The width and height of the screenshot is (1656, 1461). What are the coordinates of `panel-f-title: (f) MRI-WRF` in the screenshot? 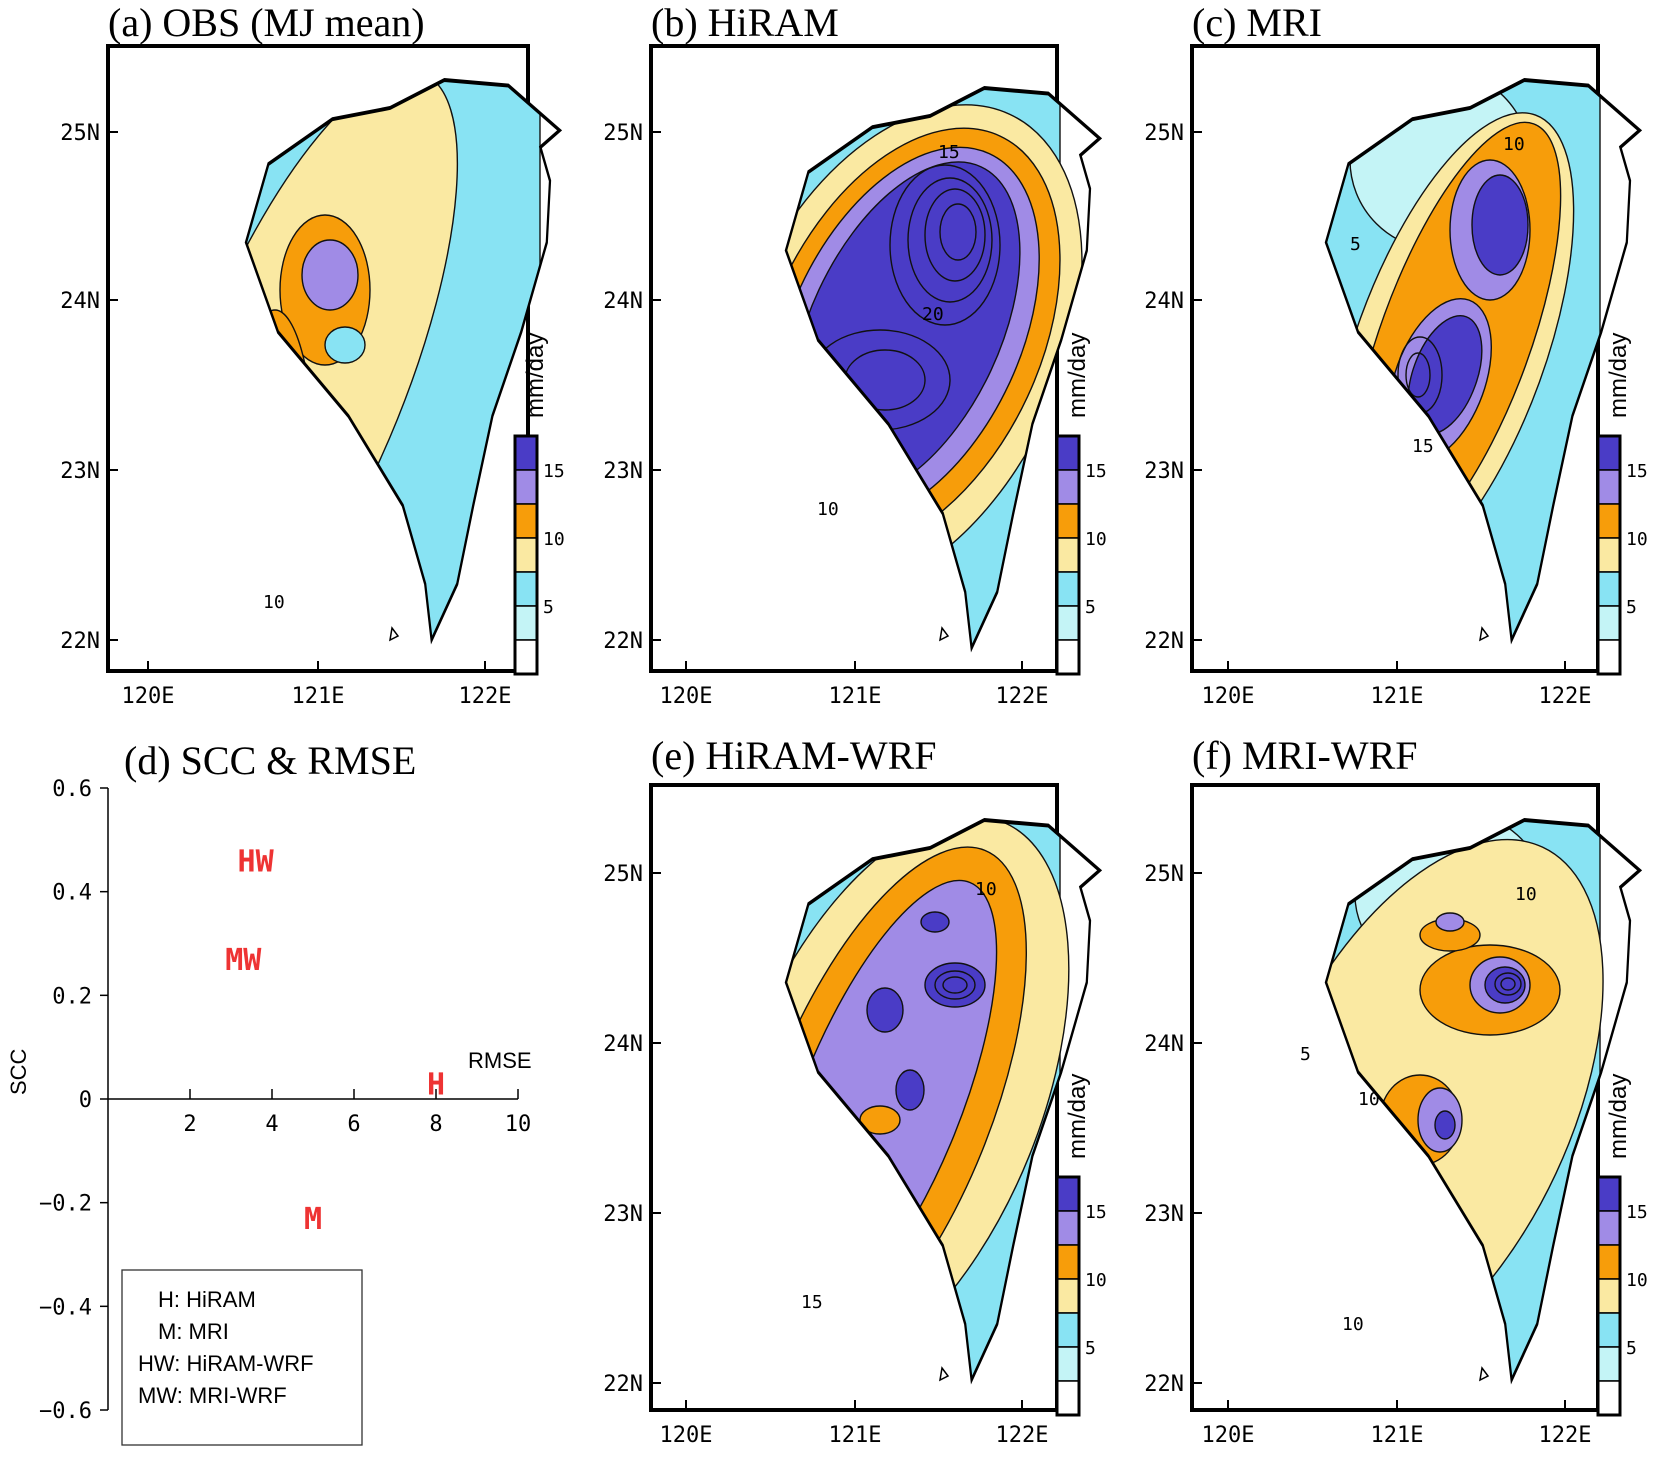 It's located at (1305, 755).